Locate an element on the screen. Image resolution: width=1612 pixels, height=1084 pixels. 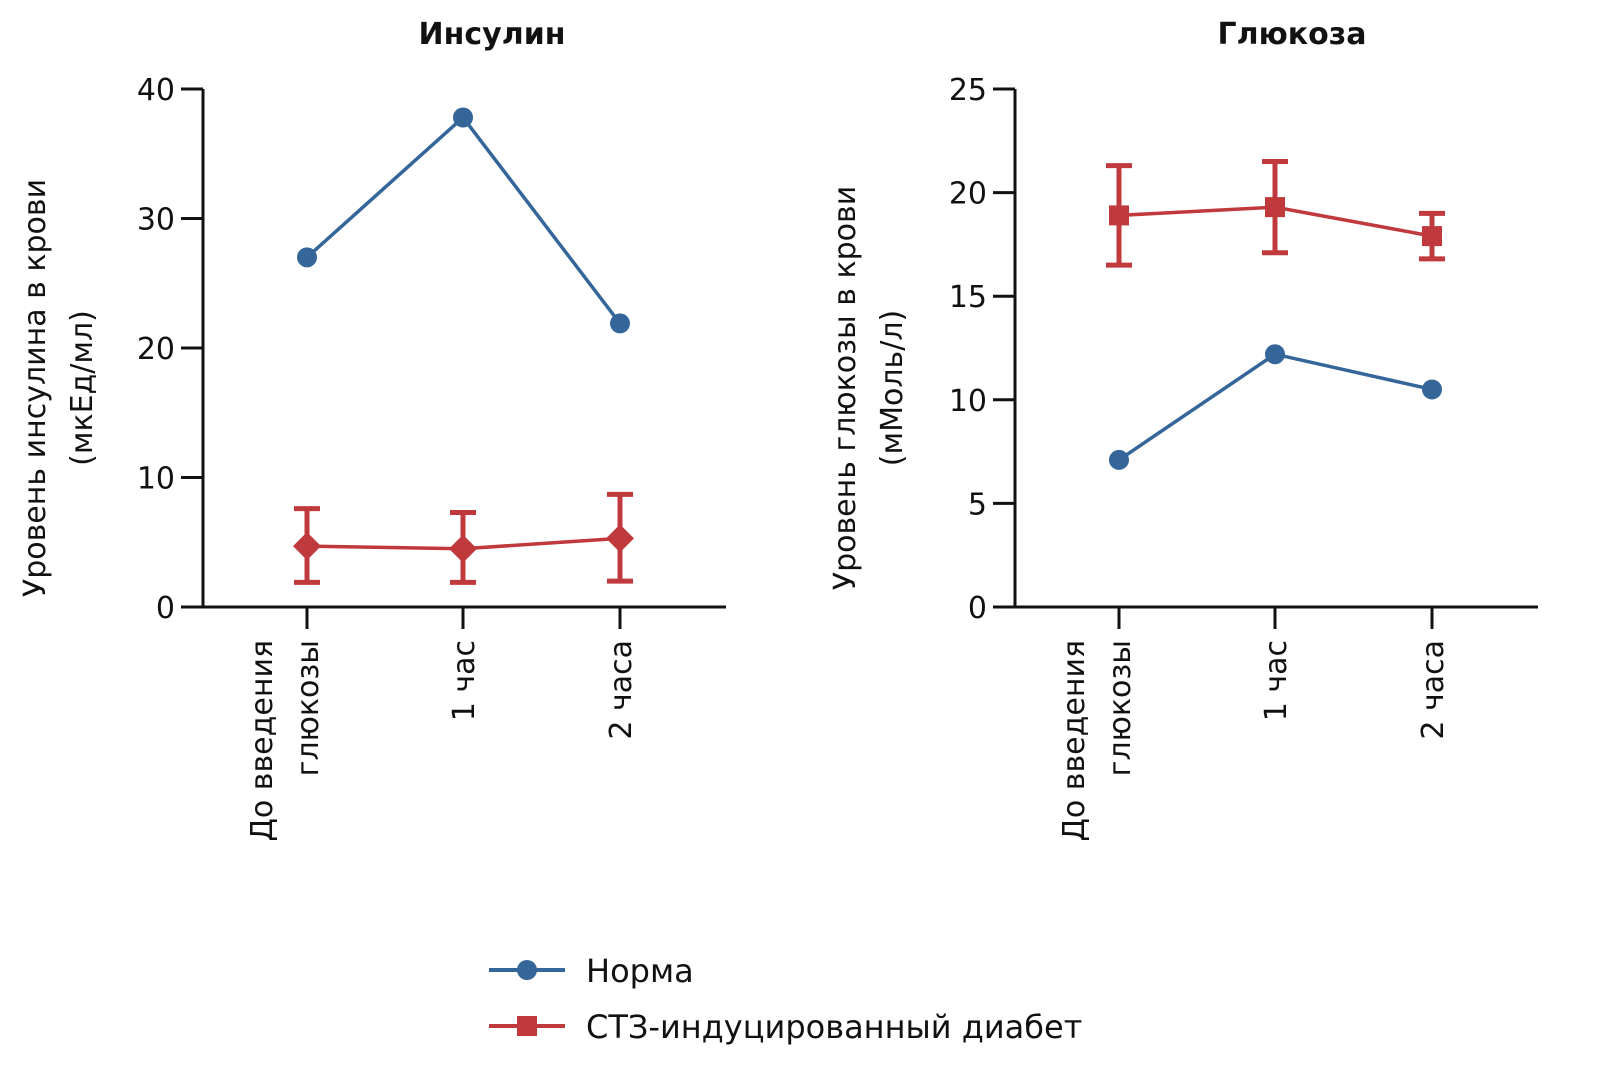
legend-item: Норма is located at coordinates (591, 971).